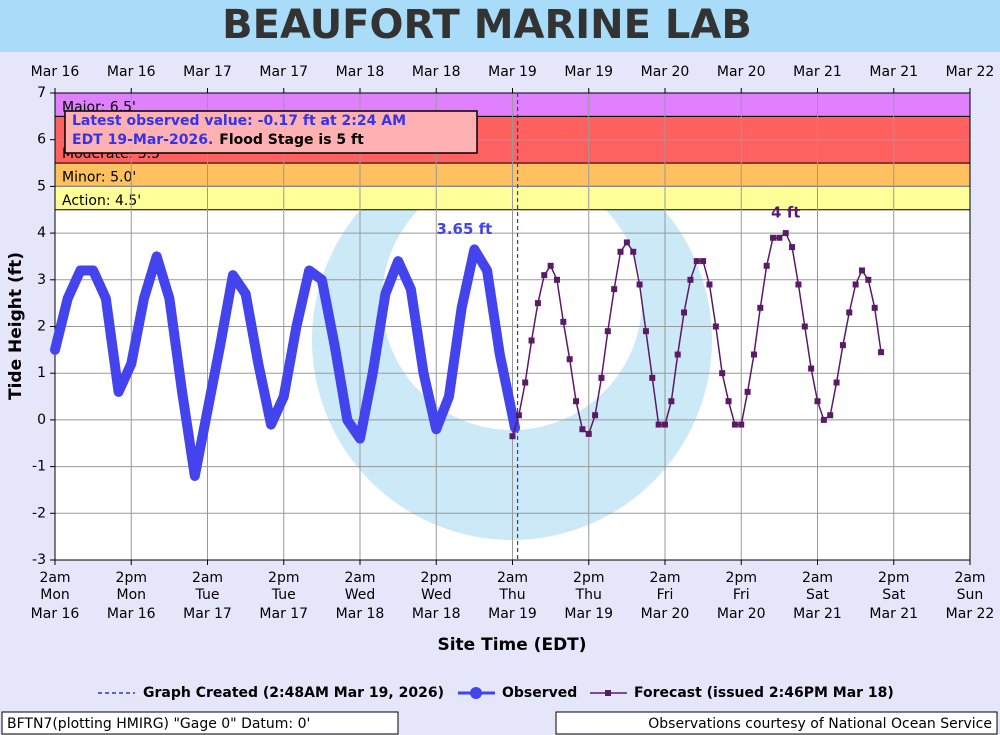 The image size is (1000, 735). What do you see at coordinates (131, 72) in the screenshot?
I see `x-top-tick-label: Mar 16` at bounding box center [131, 72].